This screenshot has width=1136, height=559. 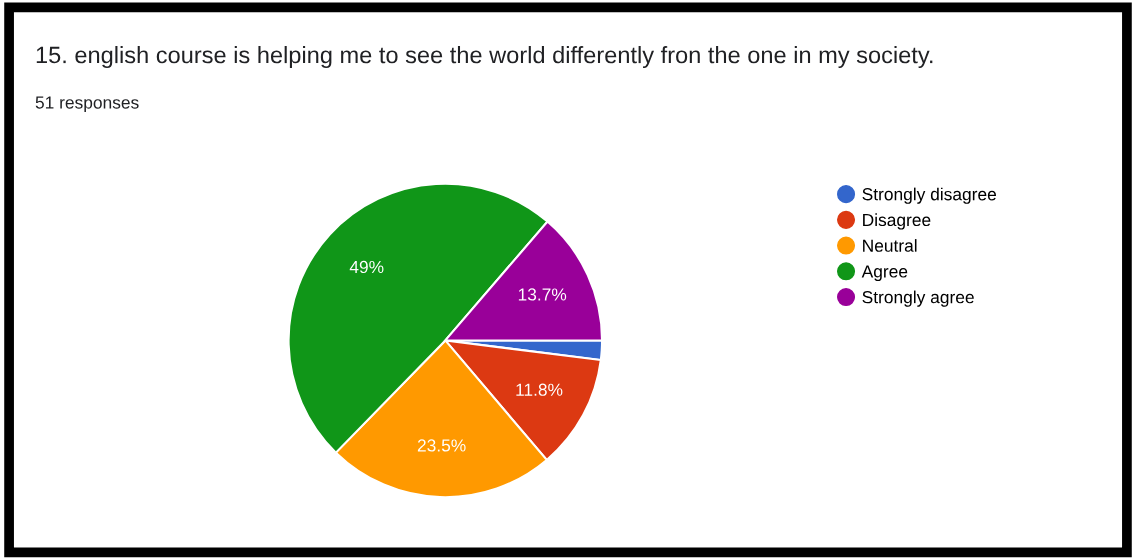 What do you see at coordinates (929, 195) in the screenshot?
I see `legend-label: Strongly disagree` at bounding box center [929, 195].